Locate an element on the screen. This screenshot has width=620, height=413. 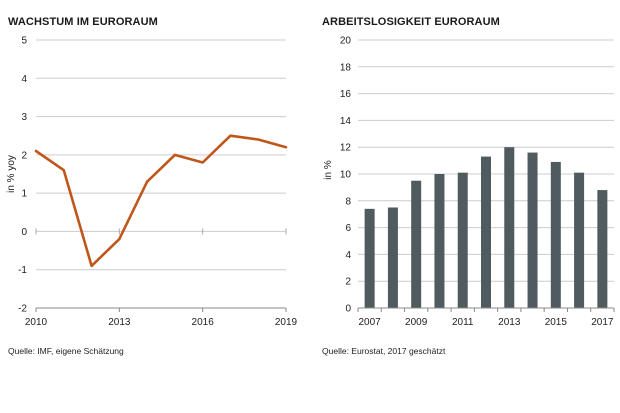
y-tick-label: 14 is located at coordinates (346, 121).